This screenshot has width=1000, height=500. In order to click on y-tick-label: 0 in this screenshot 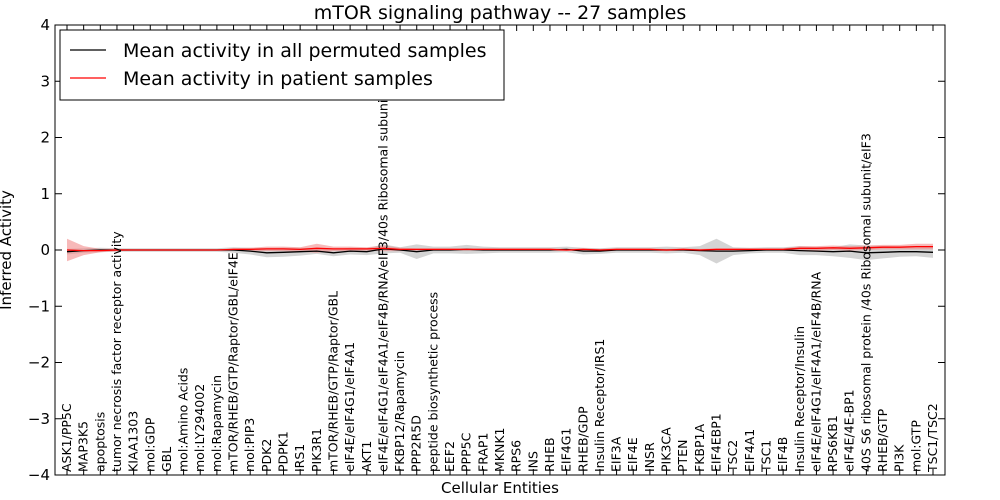, I will do `click(45, 250)`.